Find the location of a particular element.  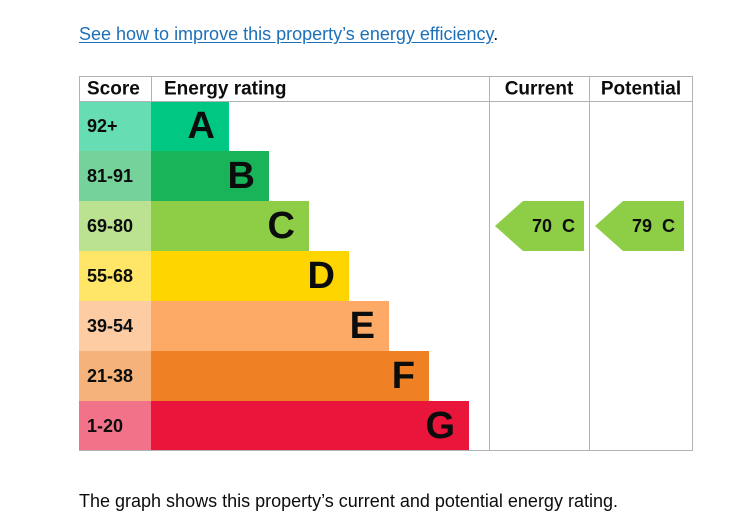

score-cell-e is located at coordinates (115, 326).